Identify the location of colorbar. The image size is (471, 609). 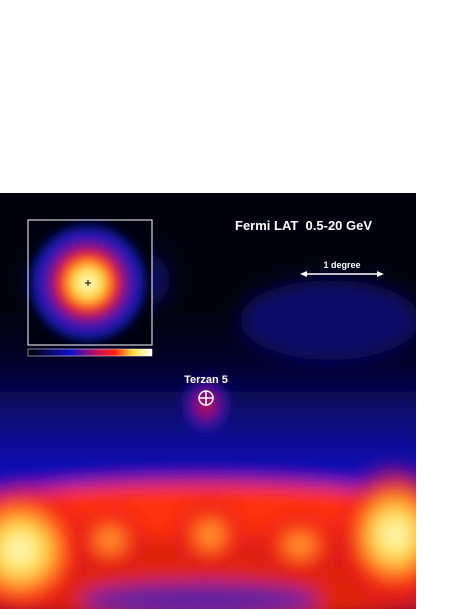
(90, 352).